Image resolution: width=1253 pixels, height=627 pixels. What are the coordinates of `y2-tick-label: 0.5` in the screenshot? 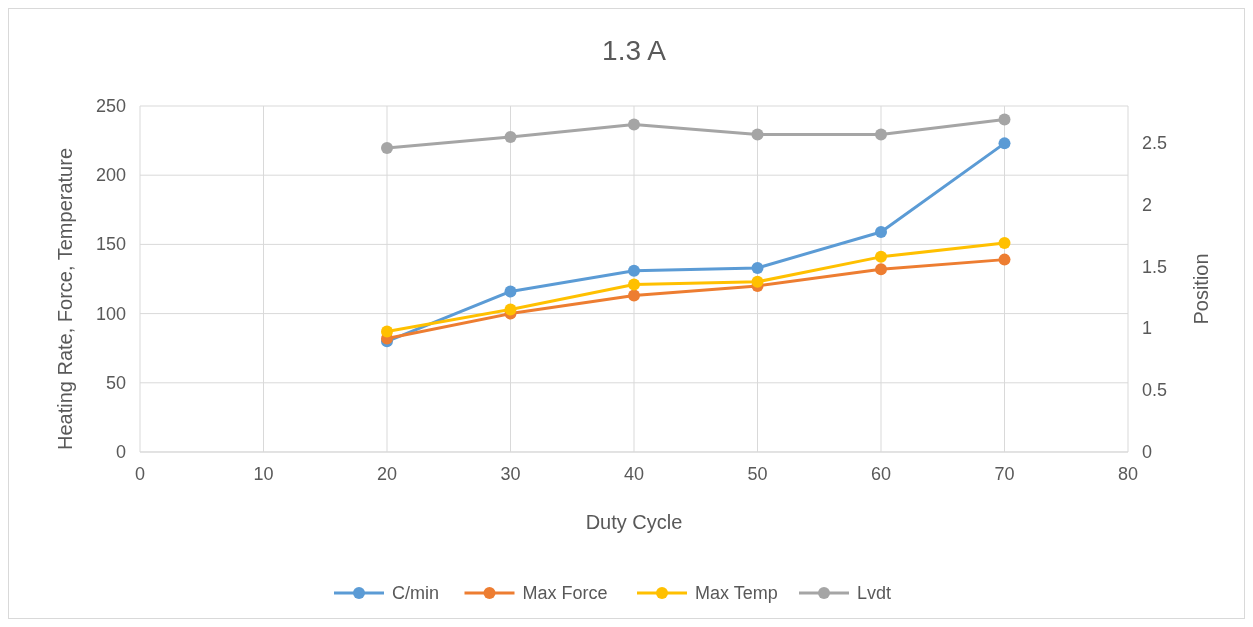 It's located at (1155, 390).